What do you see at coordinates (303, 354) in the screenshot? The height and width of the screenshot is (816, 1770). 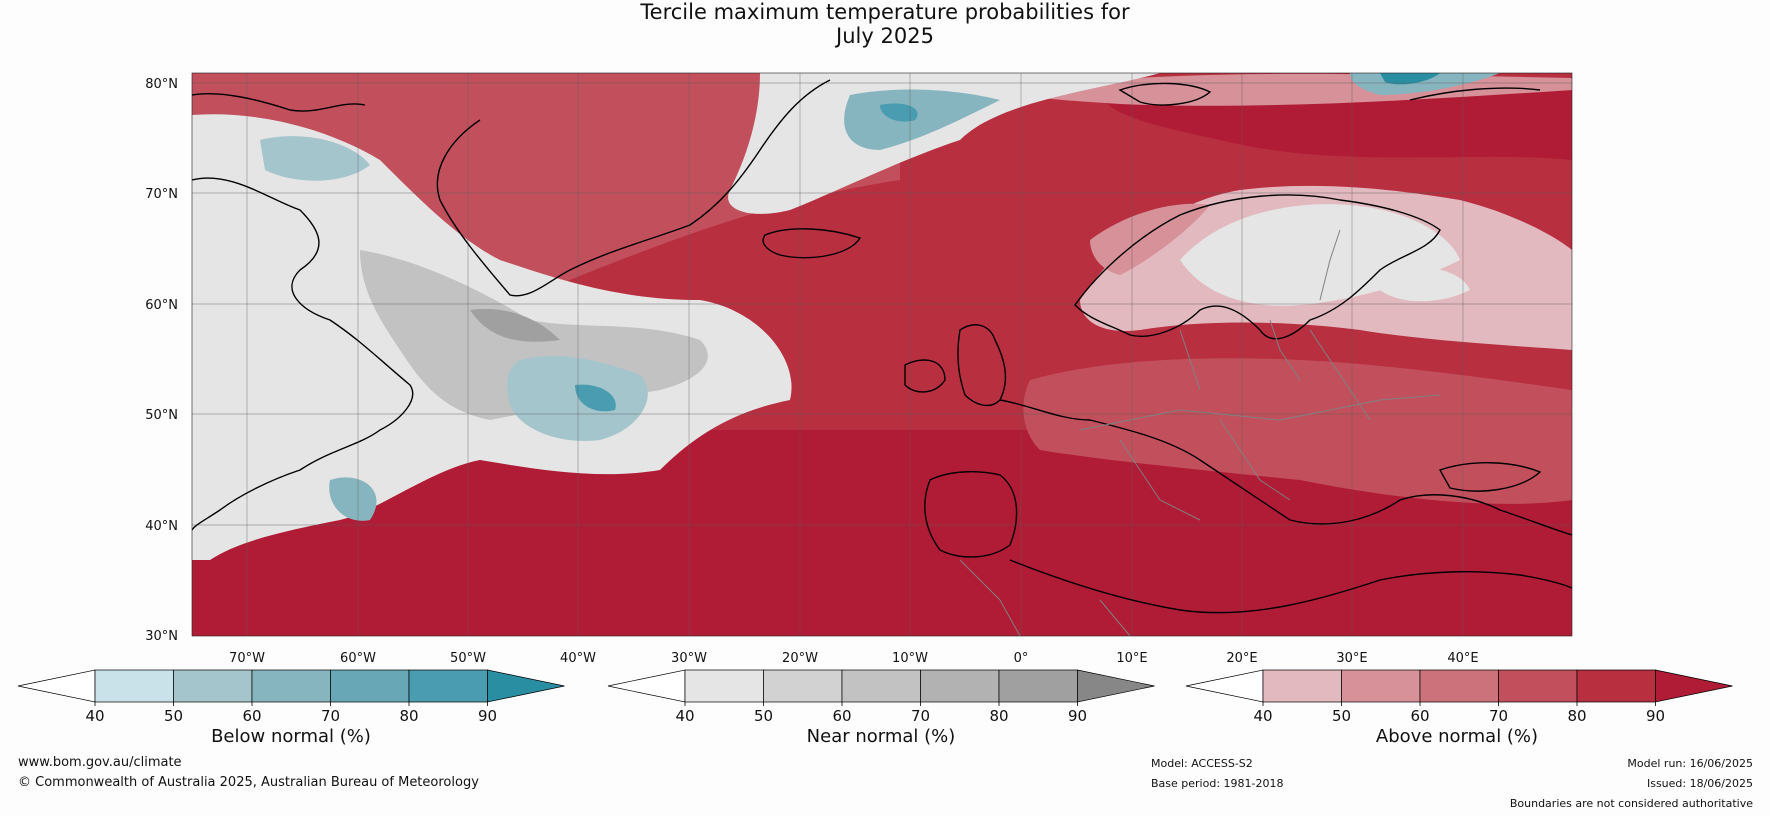 I see `coast-canada` at bounding box center [303, 354].